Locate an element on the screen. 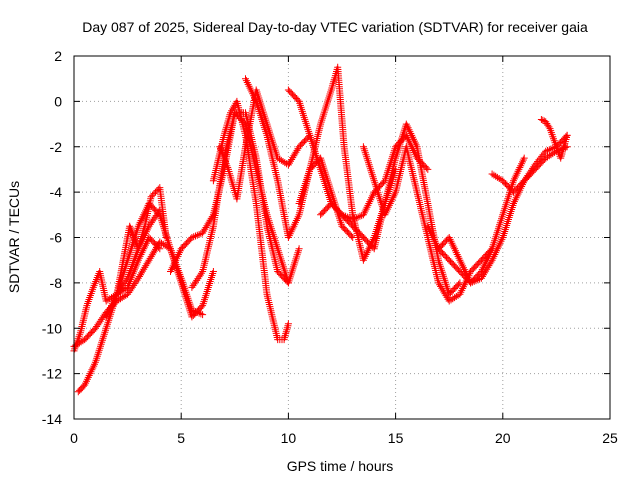 The height and width of the screenshot is (480, 640). y-tick-label: -6 is located at coordinates (56, 238).